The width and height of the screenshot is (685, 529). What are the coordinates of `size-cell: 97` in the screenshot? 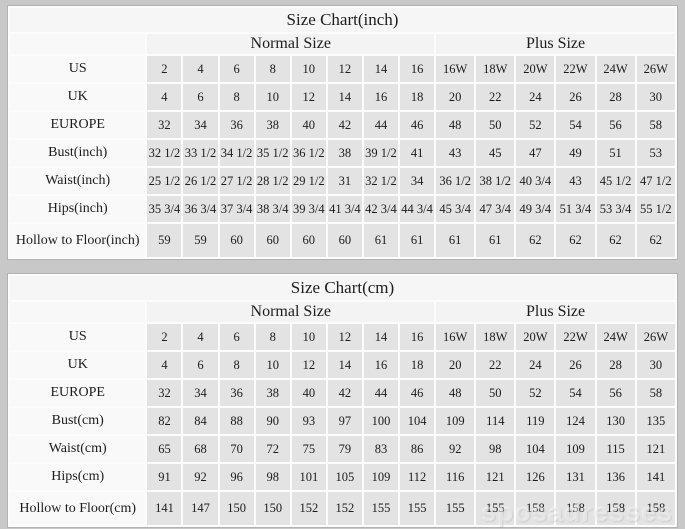 It's located at (344, 421).